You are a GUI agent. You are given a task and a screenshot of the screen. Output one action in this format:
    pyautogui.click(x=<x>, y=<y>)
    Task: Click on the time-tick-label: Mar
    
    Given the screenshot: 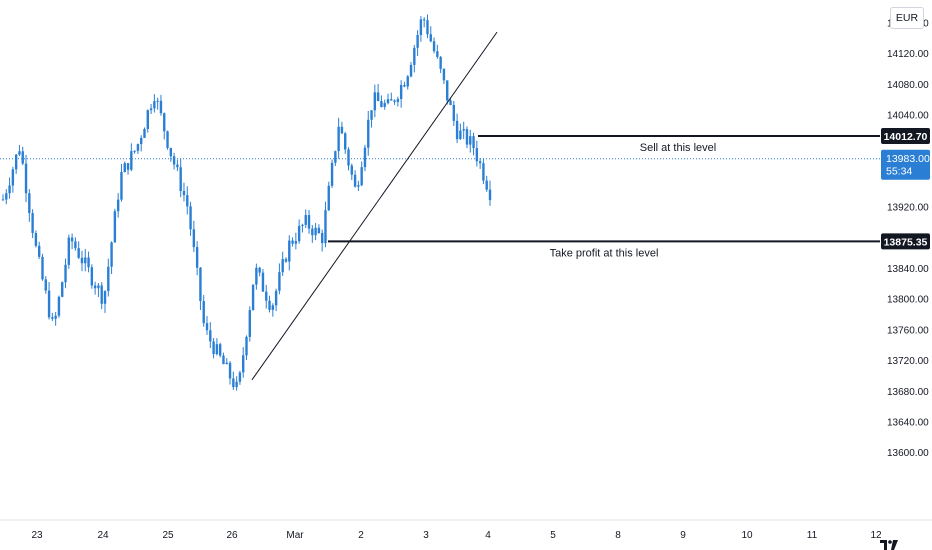 What is the action you would take?
    pyautogui.click(x=295, y=535)
    